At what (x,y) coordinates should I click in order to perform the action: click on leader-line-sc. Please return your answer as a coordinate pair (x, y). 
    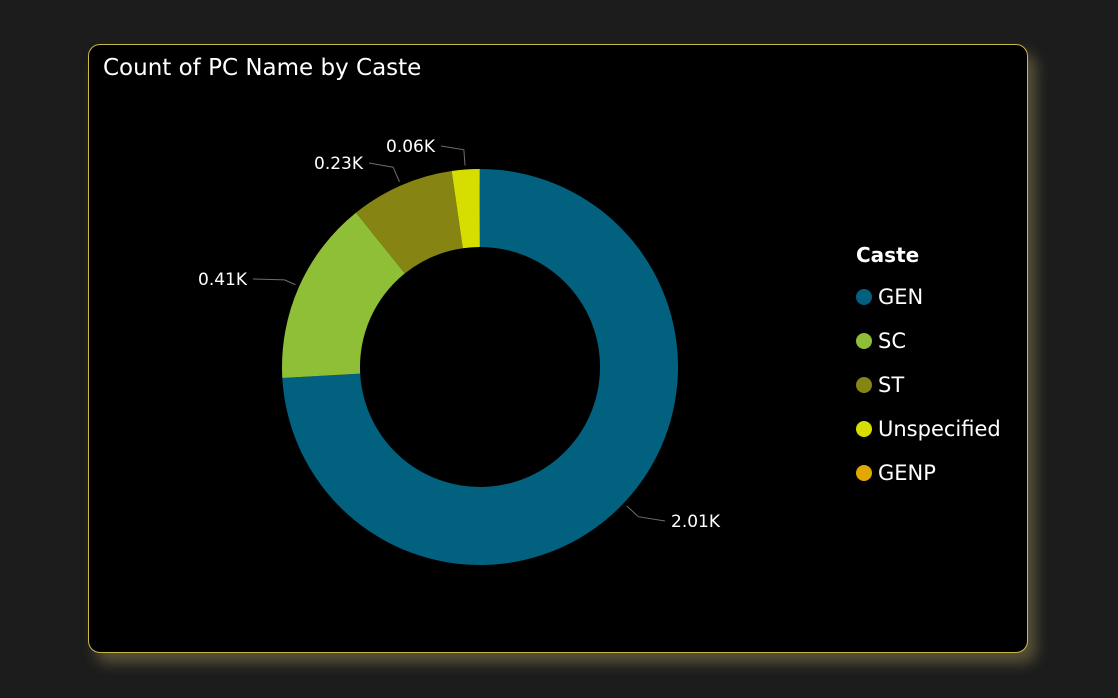
    Looking at the image, I should click on (274, 282).